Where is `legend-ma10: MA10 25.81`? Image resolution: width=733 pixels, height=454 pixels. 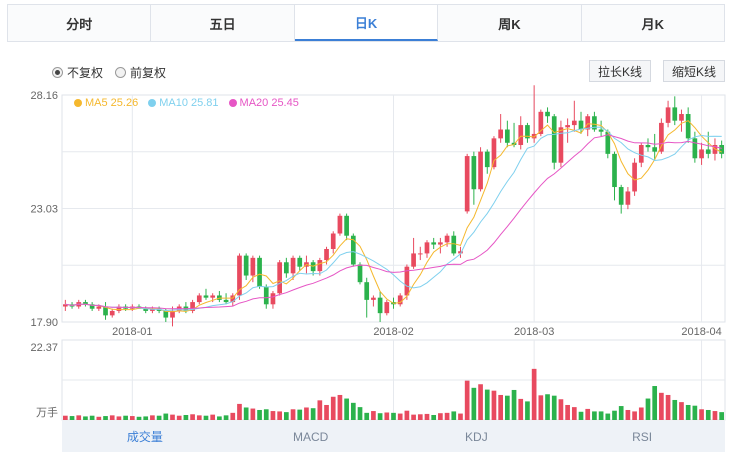
legend-ma10: MA10 25.81 is located at coordinates (183, 103).